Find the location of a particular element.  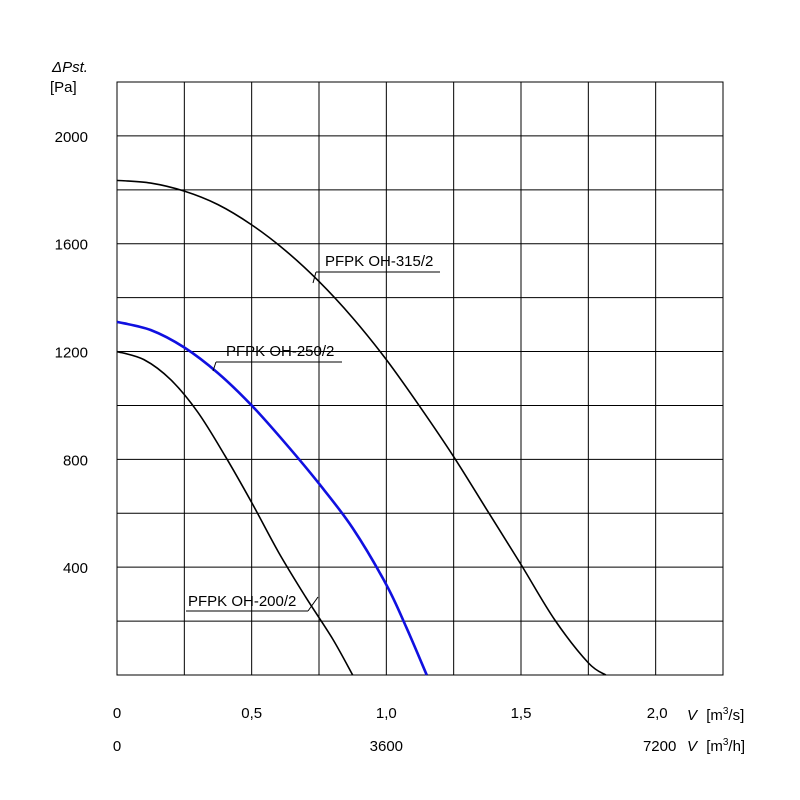

y-tick-label: 1200 is located at coordinates (71, 353).